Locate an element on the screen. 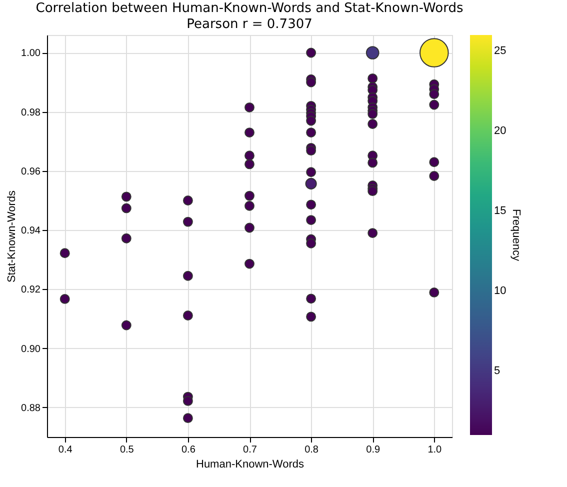 The width and height of the screenshot is (567, 487). x-tick-label: 0.5 is located at coordinates (127, 450).